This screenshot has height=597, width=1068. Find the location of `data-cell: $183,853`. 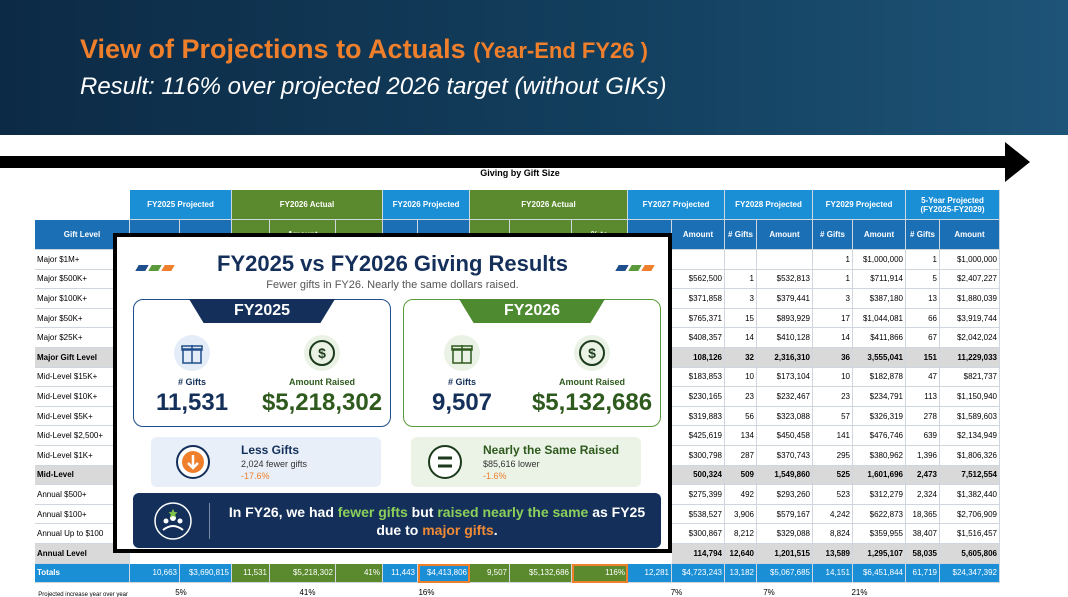

data-cell: $183,853 is located at coordinates (698, 377).